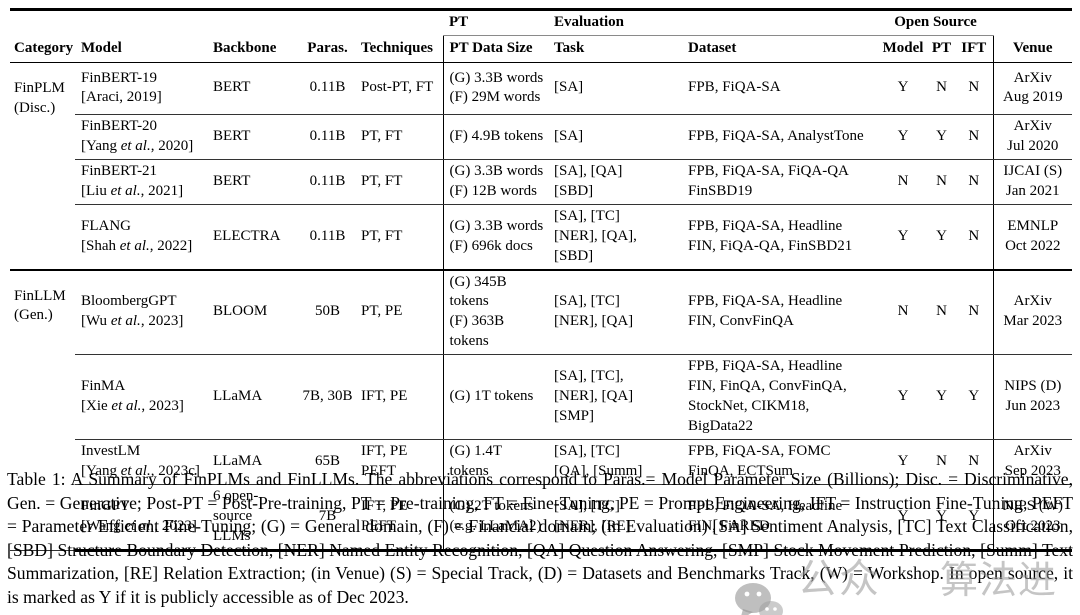 This screenshot has width=1080, height=615. I want to click on col-header-dataset: Dataset, so click(780, 49).